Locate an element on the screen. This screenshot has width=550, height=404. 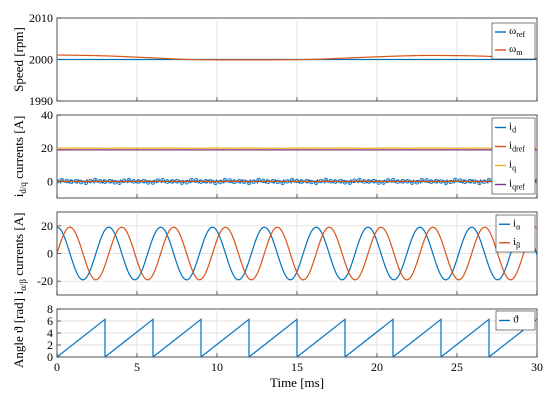
legend: ϑ is located at coordinates (515, 320).